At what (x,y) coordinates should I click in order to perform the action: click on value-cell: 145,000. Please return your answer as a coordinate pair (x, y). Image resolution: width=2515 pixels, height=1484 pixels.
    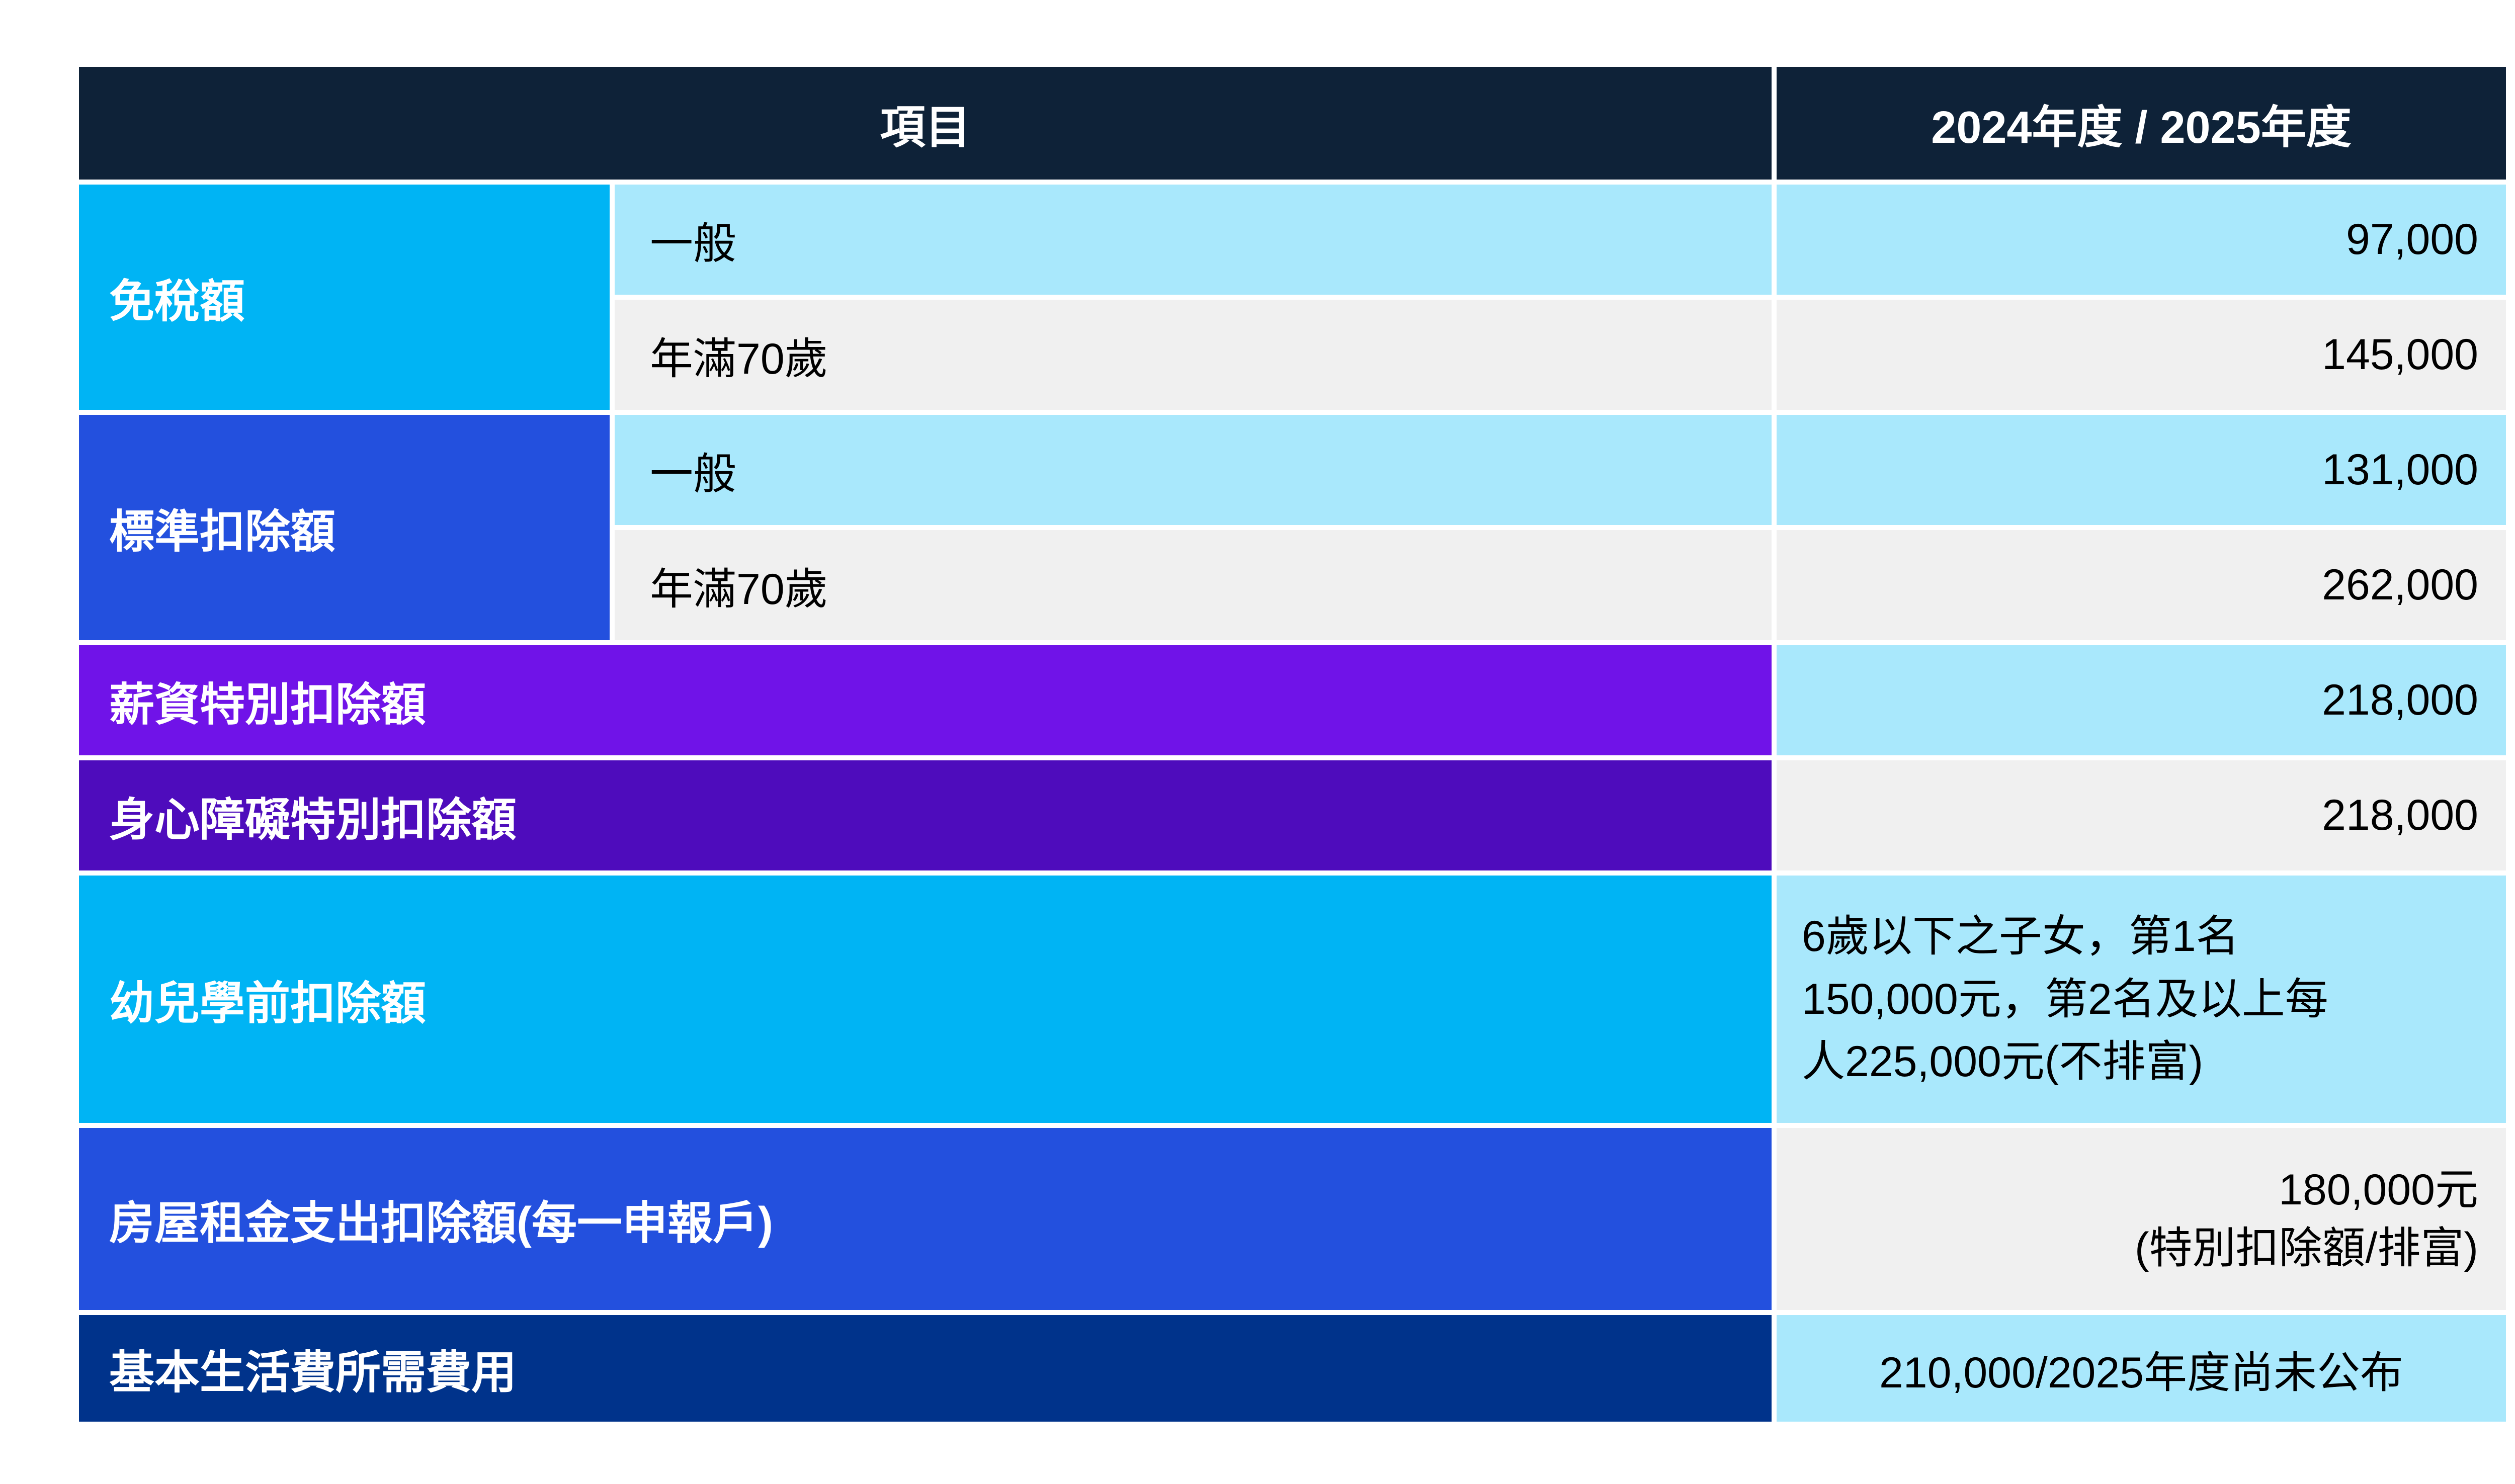
    Looking at the image, I should click on (2141, 355).